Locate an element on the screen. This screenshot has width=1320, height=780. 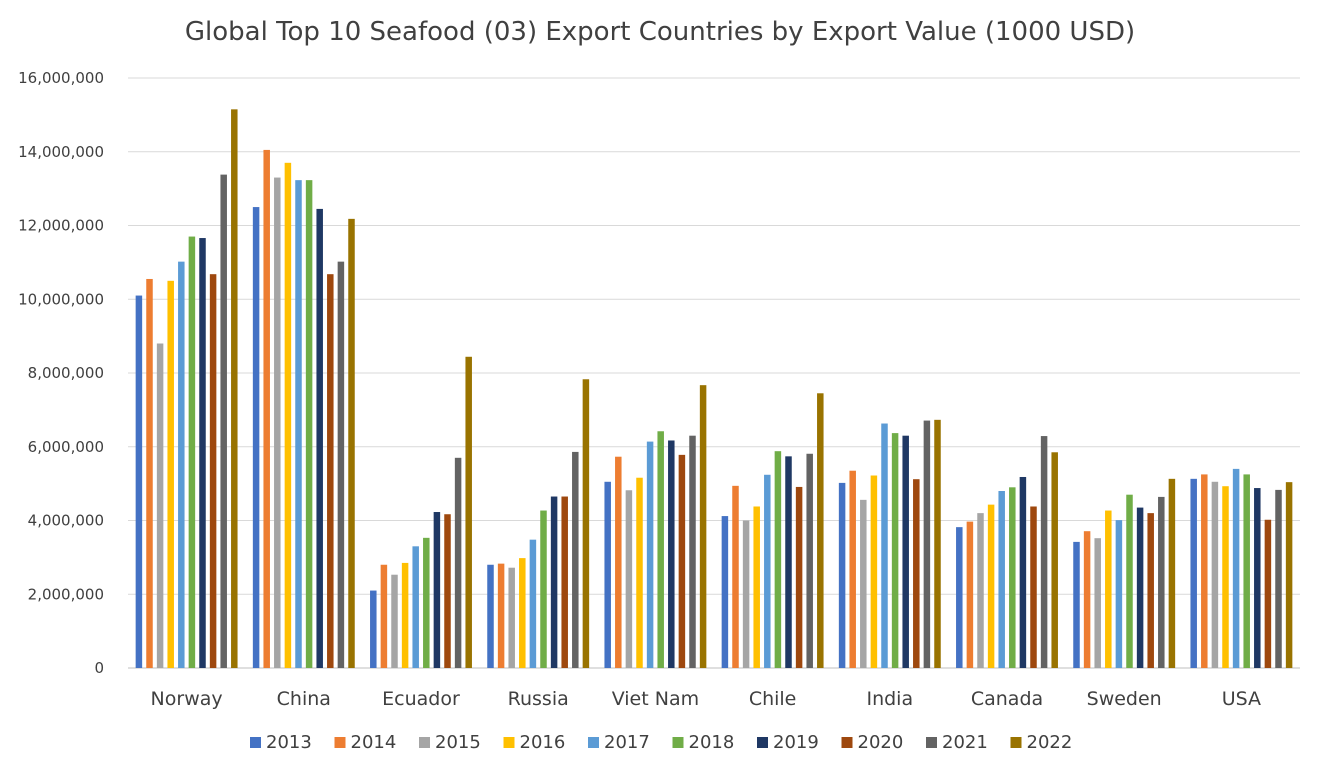
bar-india-2017 is located at coordinates (884, 545).